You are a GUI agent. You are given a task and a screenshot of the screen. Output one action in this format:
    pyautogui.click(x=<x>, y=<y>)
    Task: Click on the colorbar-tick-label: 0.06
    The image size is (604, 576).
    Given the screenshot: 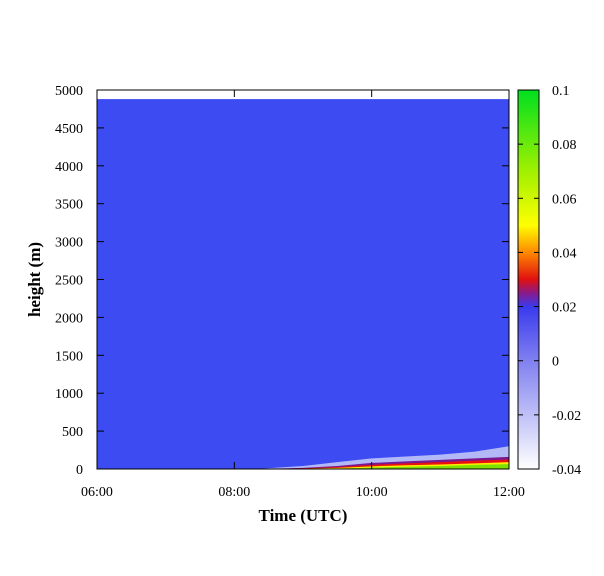 What is the action you would take?
    pyautogui.click(x=564, y=199)
    